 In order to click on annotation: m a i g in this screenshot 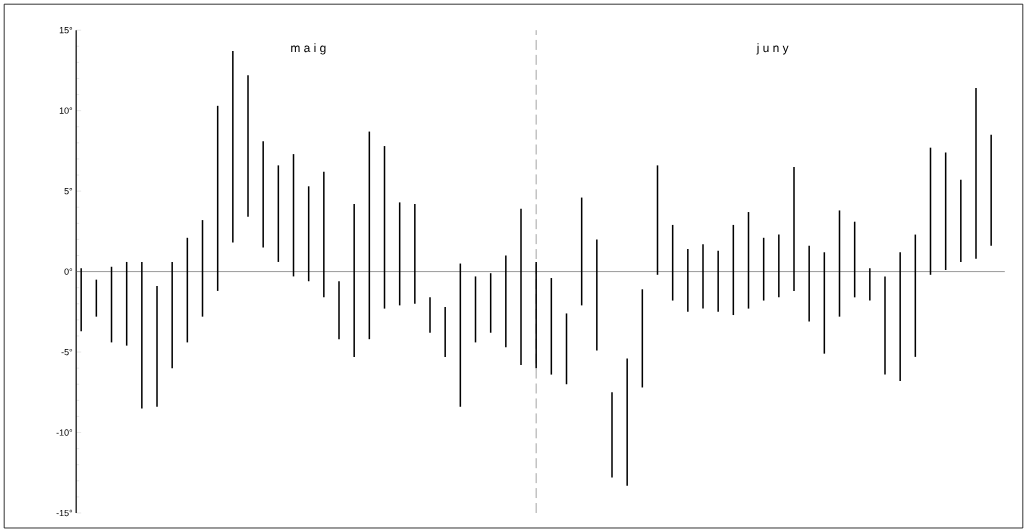, I will do `click(308, 49)`.